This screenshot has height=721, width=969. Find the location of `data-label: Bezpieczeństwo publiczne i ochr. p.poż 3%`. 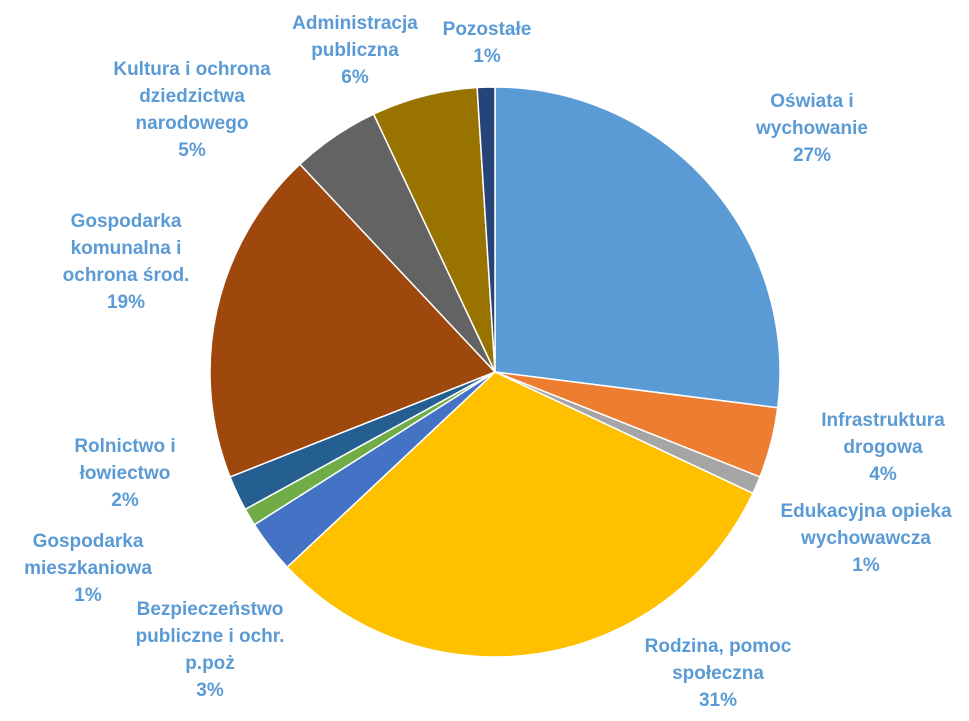

data-label: Bezpieczeństwo publiczne i ochr. p.poż 3% is located at coordinates (210, 650).